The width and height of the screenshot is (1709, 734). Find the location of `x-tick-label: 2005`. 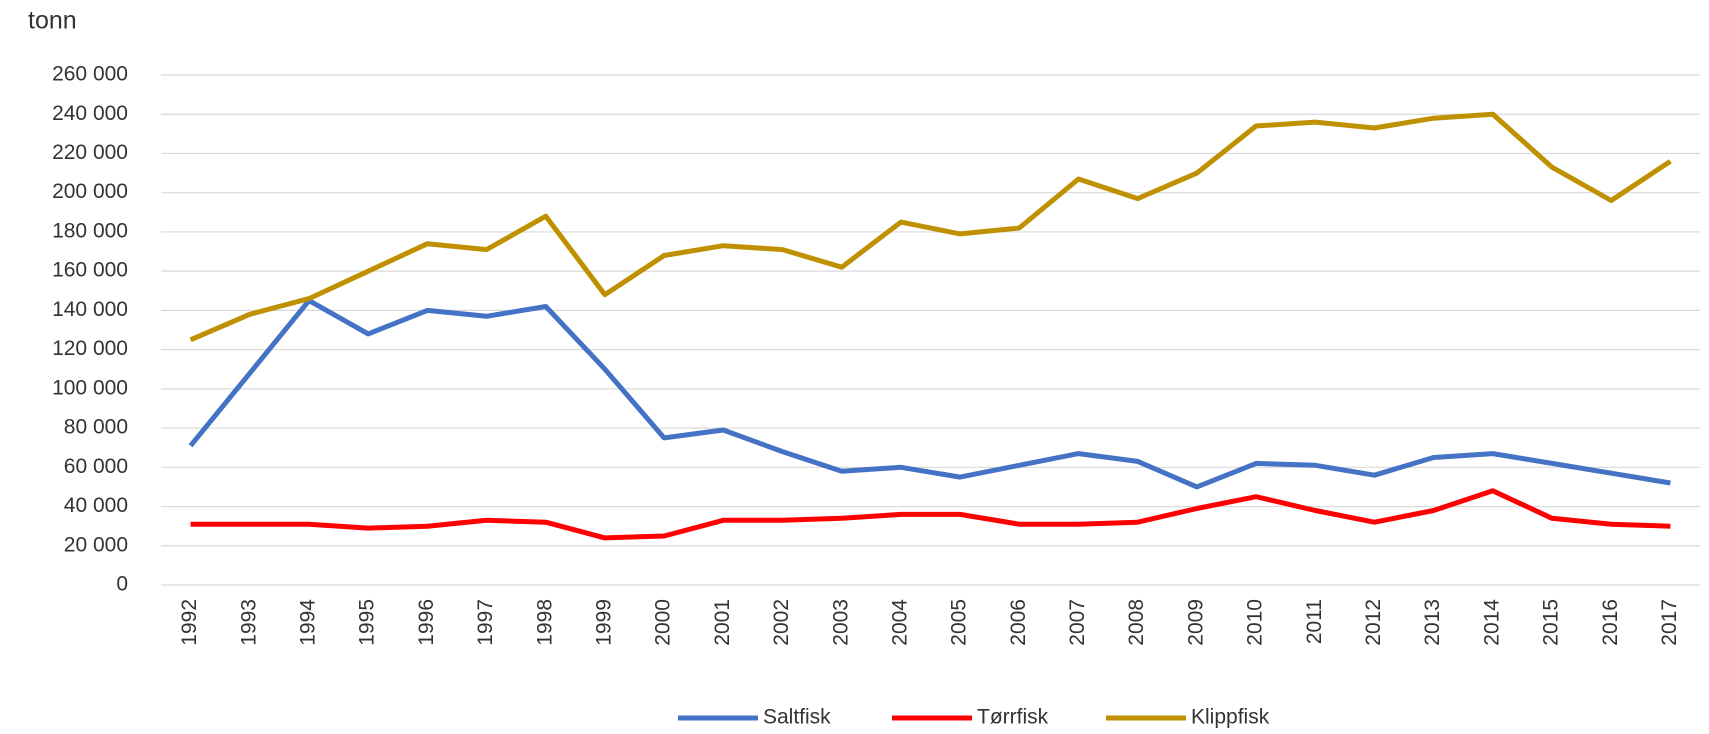

x-tick-label: 2005 is located at coordinates (959, 622).